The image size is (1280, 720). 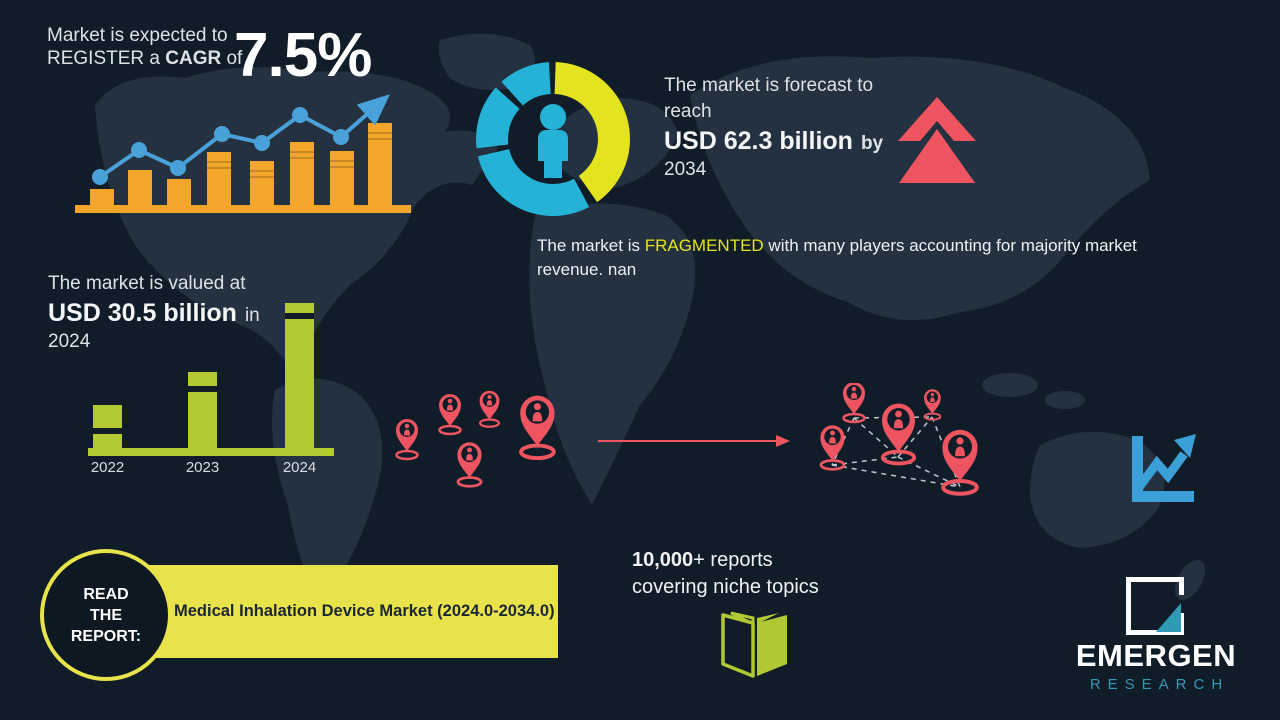 I want to click on read-report-button: READ THE REPORT:, so click(x=106, y=615).